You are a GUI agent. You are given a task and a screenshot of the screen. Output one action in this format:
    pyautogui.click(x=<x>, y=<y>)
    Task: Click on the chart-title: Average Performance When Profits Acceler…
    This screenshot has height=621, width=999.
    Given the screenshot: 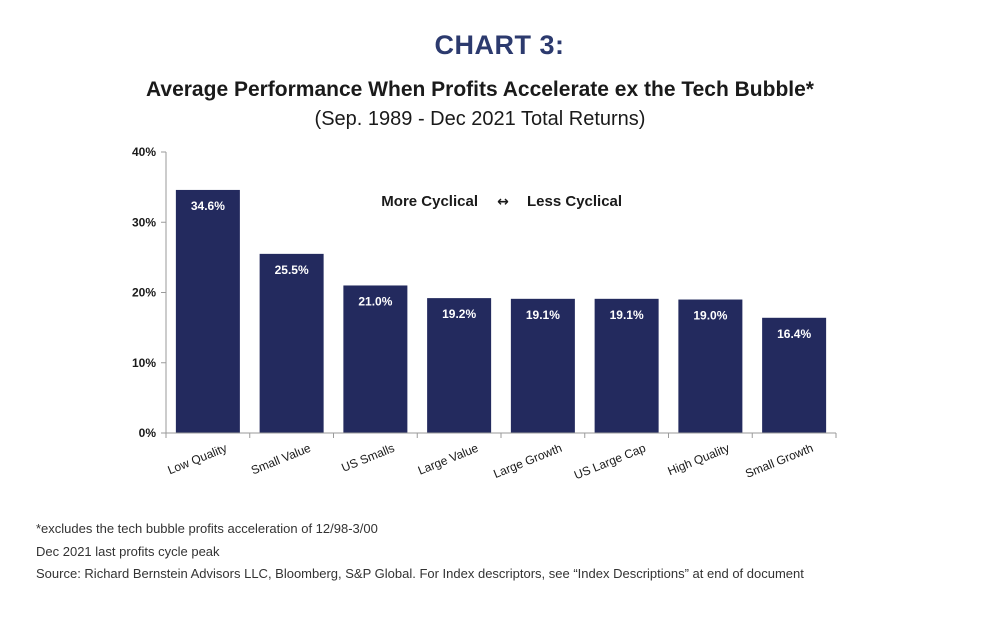 What is the action you would take?
    pyautogui.click(x=480, y=89)
    